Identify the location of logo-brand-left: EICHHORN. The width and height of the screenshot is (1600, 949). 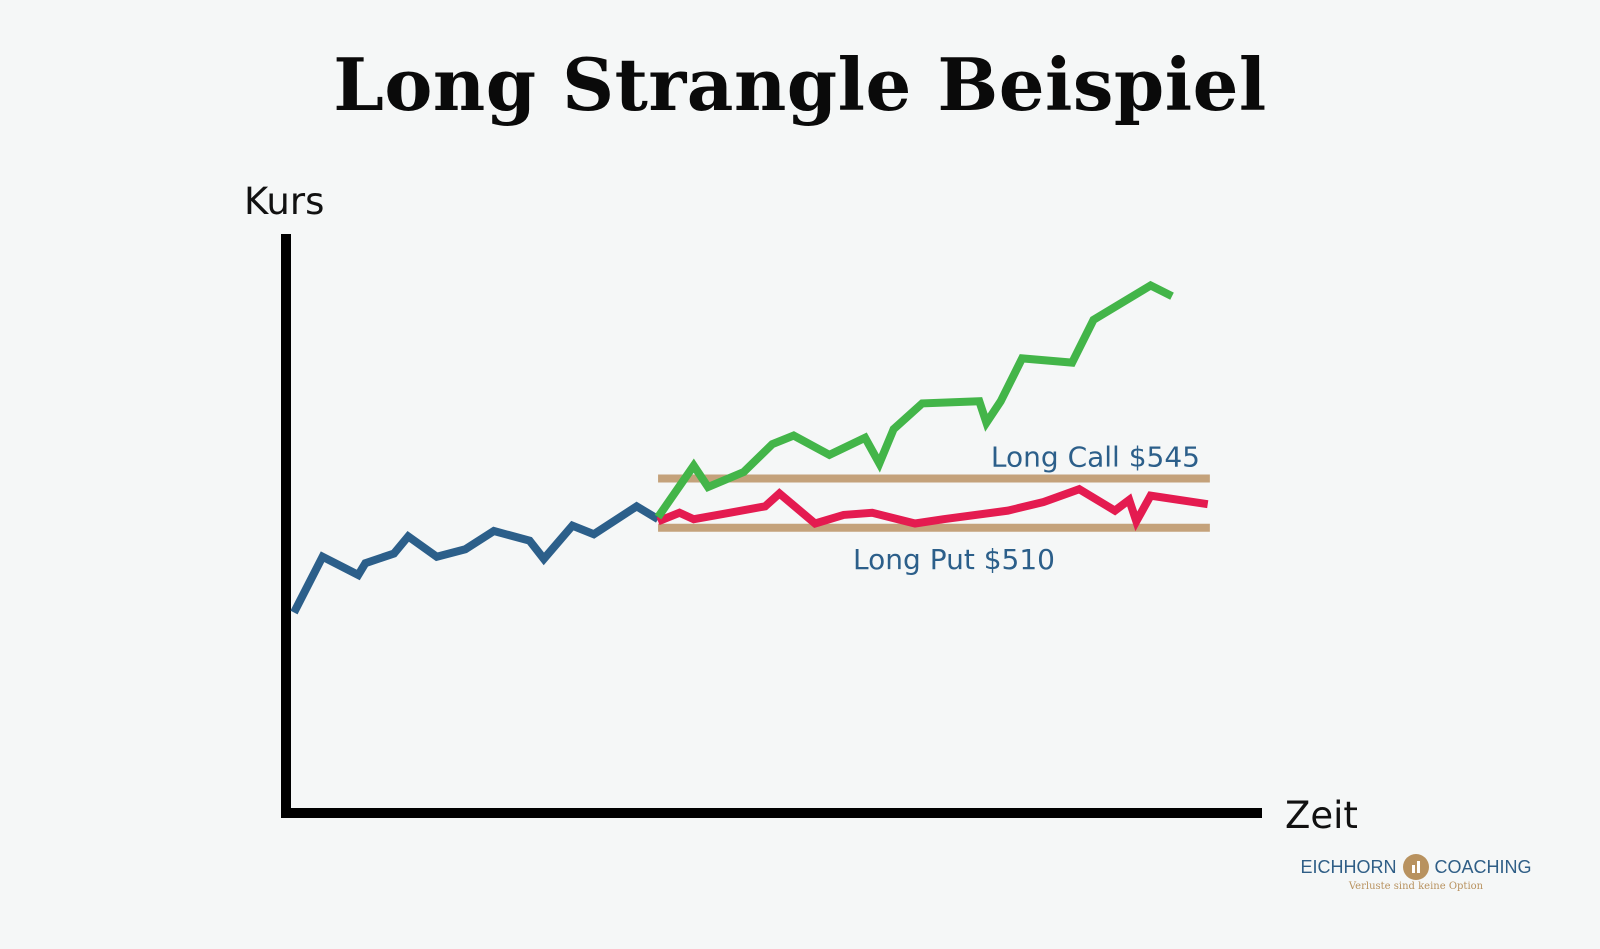
(1348, 866).